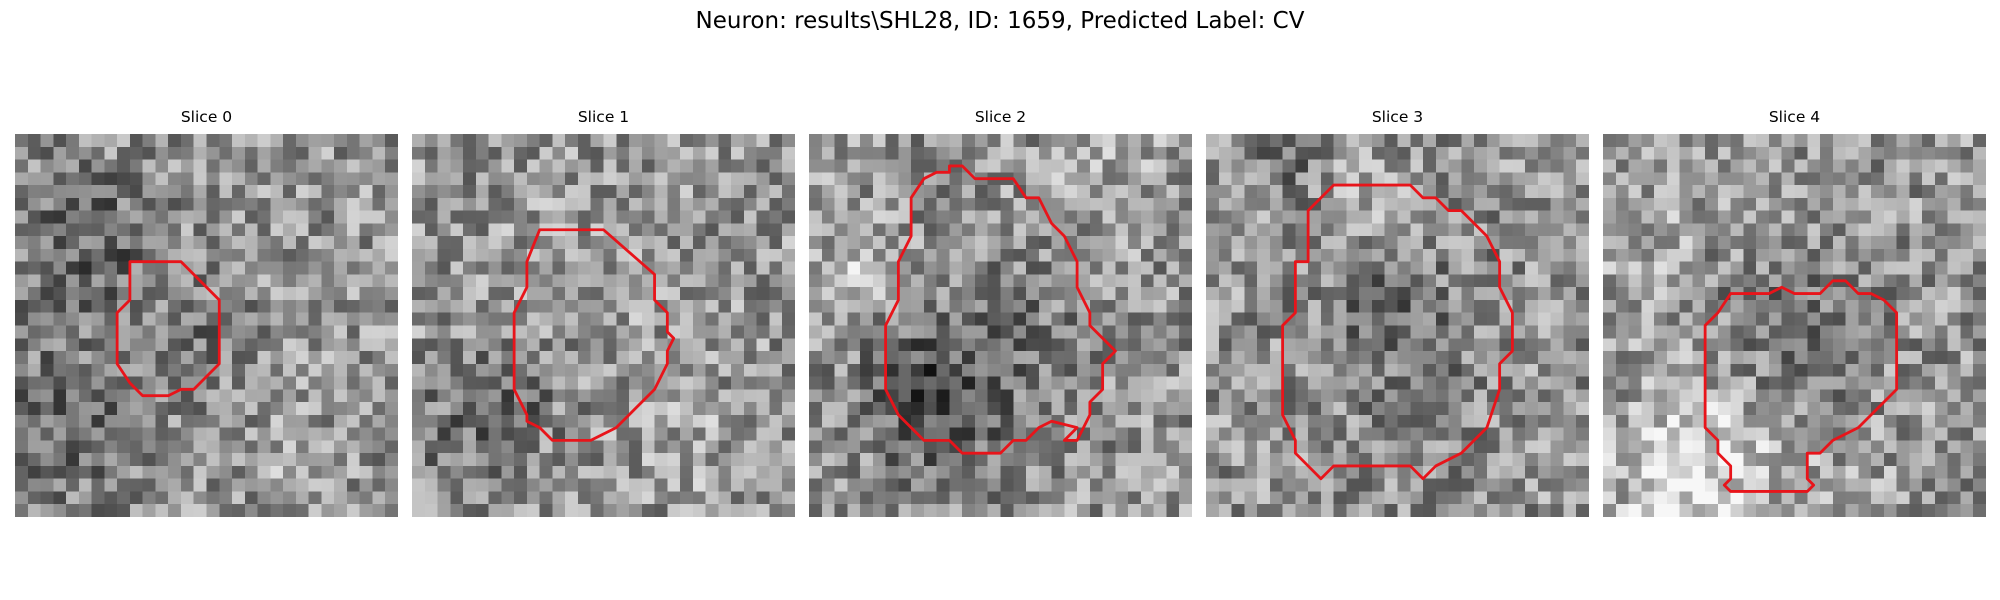 This screenshot has width=2000, height=600. What do you see at coordinates (1794, 312) in the screenshot?
I see `slice-panel-4: Slice 4` at bounding box center [1794, 312].